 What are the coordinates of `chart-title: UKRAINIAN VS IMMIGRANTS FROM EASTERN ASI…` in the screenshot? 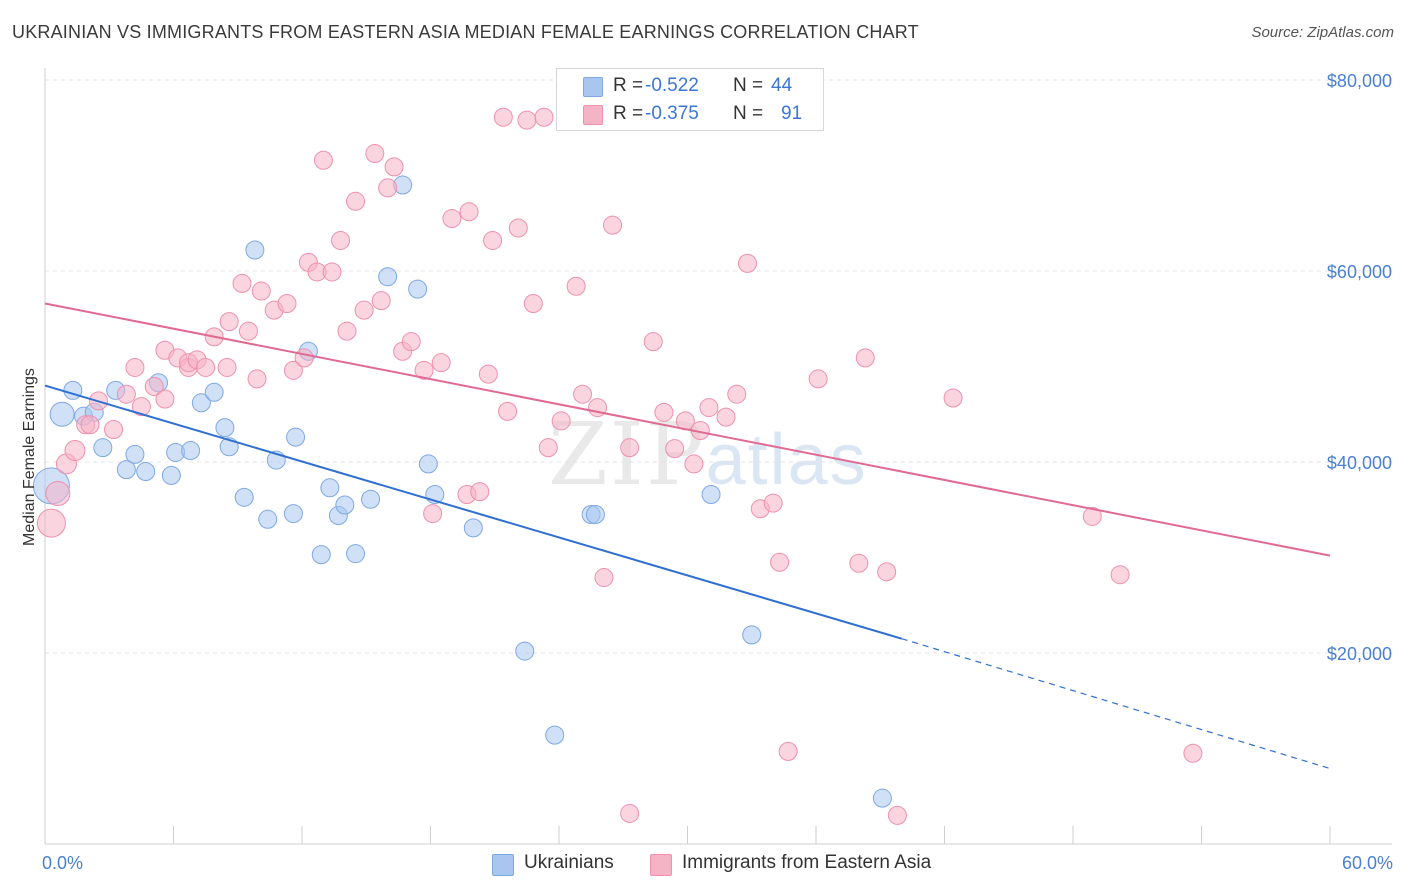 It's located at (465, 32).